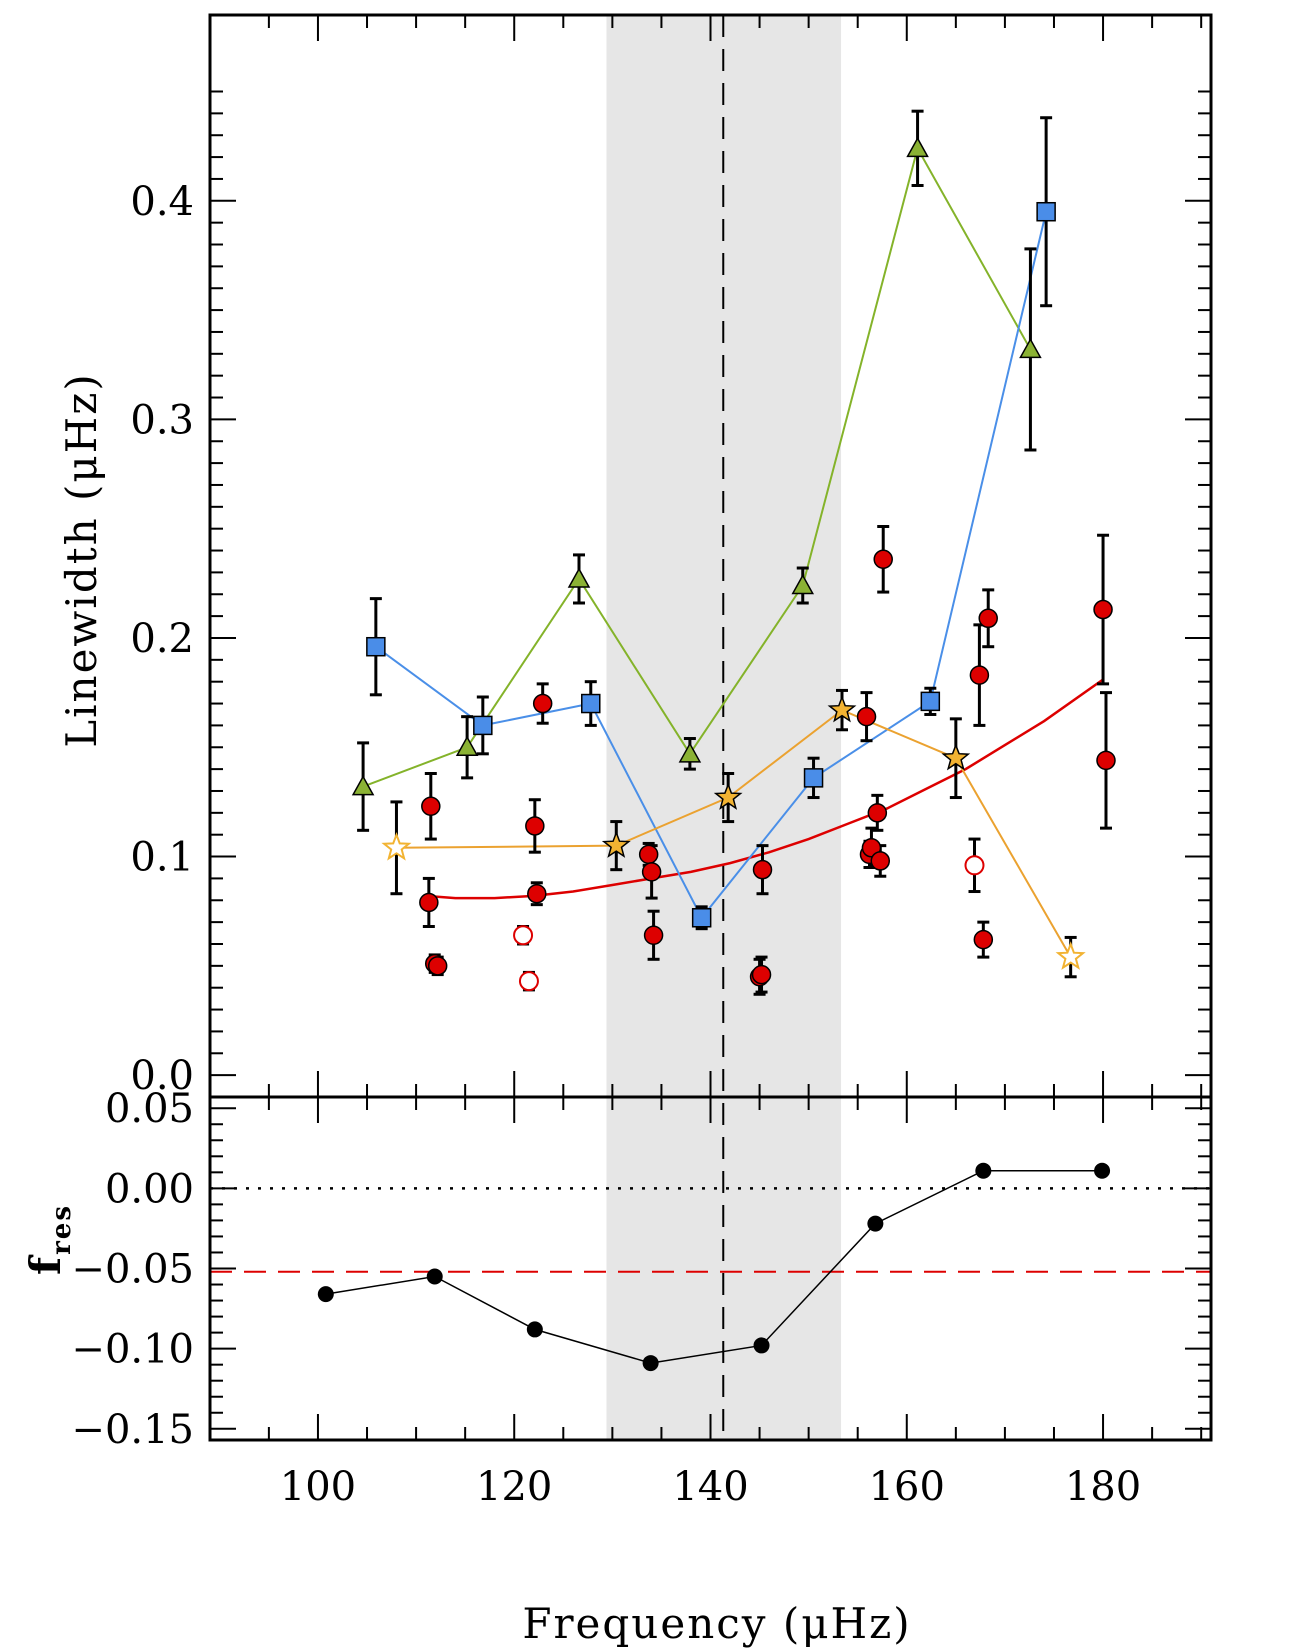 This screenshot has width=1295, height=1650. I want to click on x-tick-label: 160, so click(907, 1487).